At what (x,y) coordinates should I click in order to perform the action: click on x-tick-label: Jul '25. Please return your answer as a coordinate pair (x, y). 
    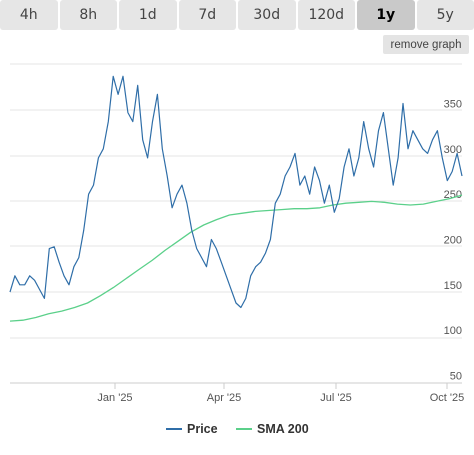
    Looking at the image, I should click on (335, 398).